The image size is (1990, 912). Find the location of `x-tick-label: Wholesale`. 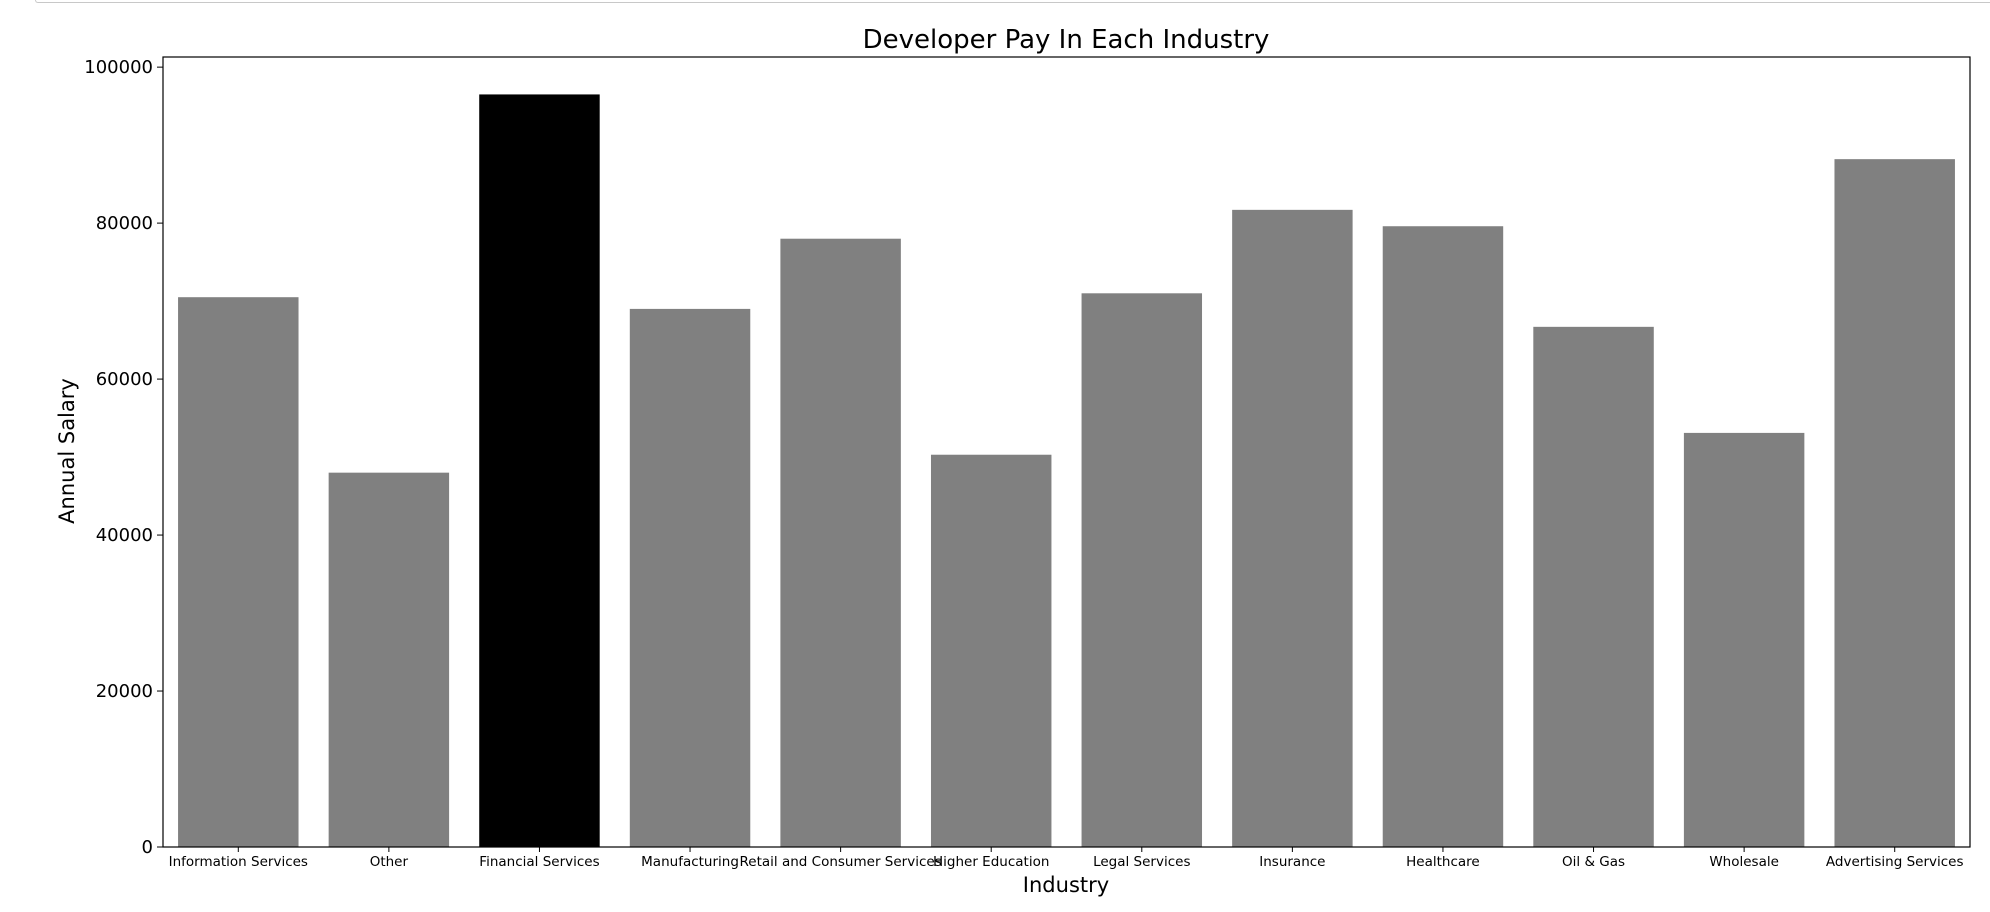

x-tick-label: Wholesale is located at coordinates (1744, 862).